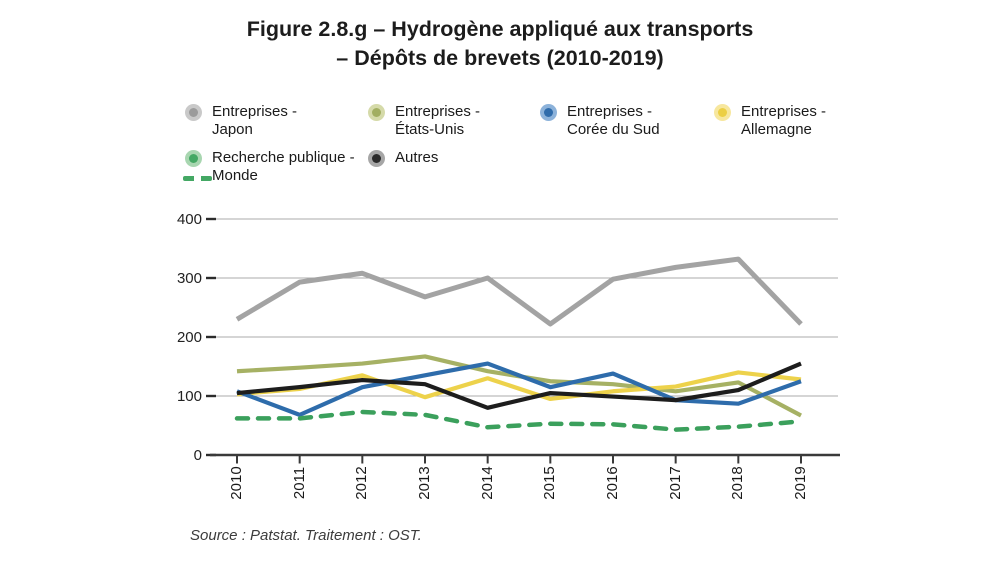 This screenshot has height=573, width=1000. I want to click on x-tick-label-2014: 2014, so click(487, 483).